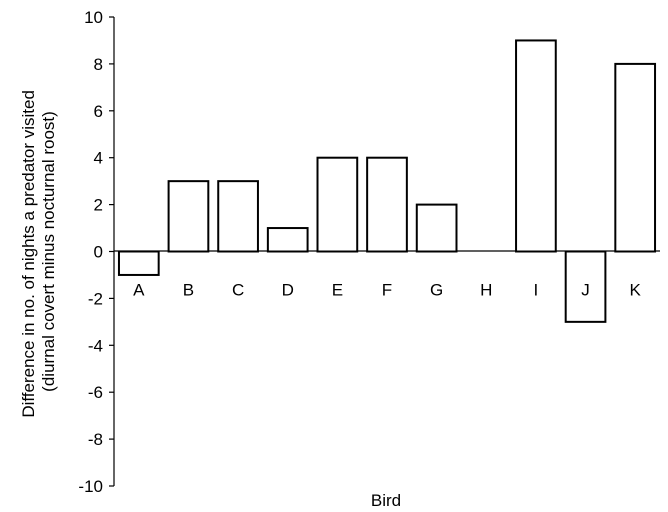  Describe the element at coordinates (635, 157) in the screenshot. I see `bar-k` at that location.